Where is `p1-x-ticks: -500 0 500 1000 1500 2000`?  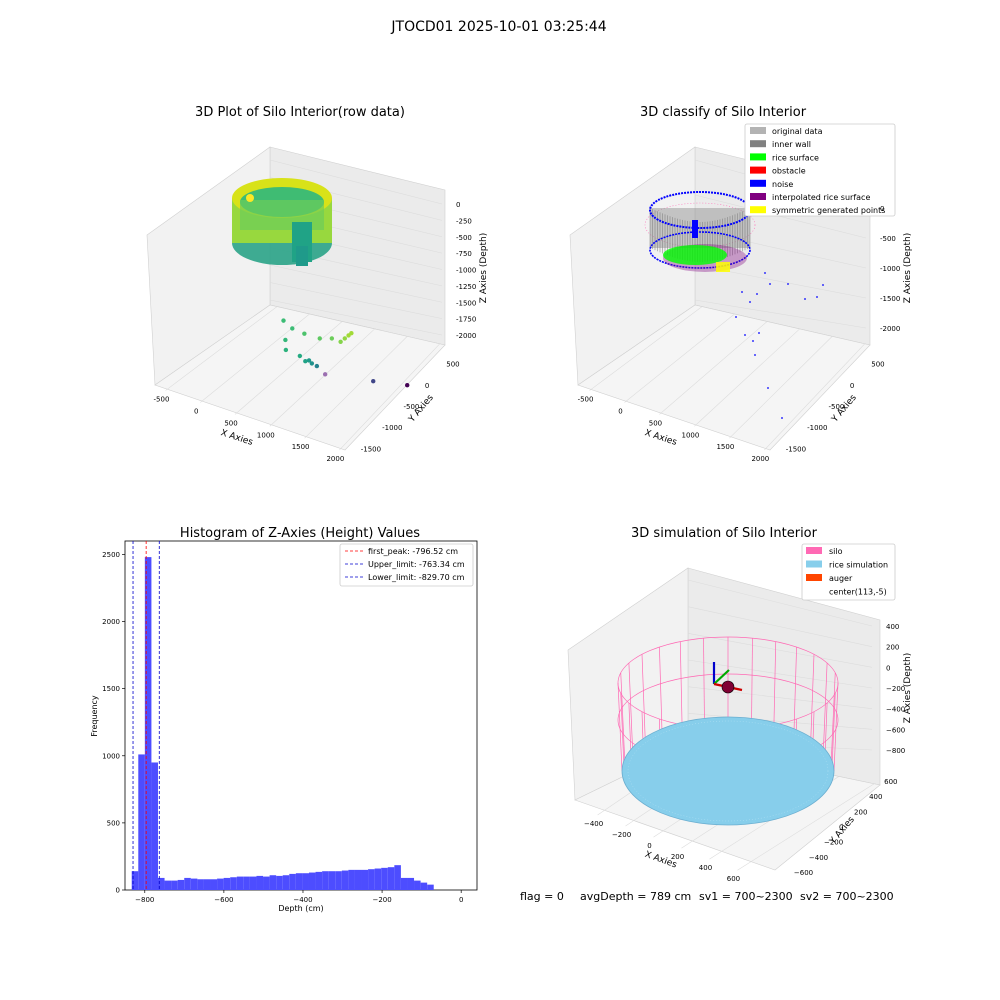
p1-x-ticks: -500 0 500 1000 1500 2000 is located at coordinates (249, 430).